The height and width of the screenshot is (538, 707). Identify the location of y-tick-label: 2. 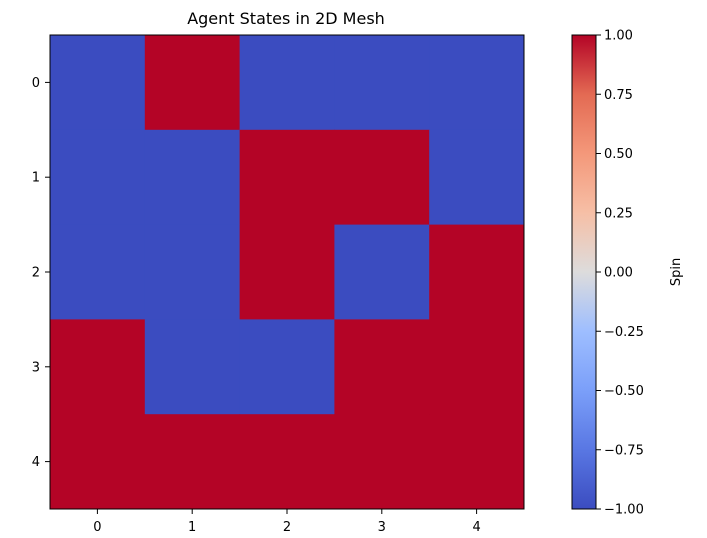
(36, 273).